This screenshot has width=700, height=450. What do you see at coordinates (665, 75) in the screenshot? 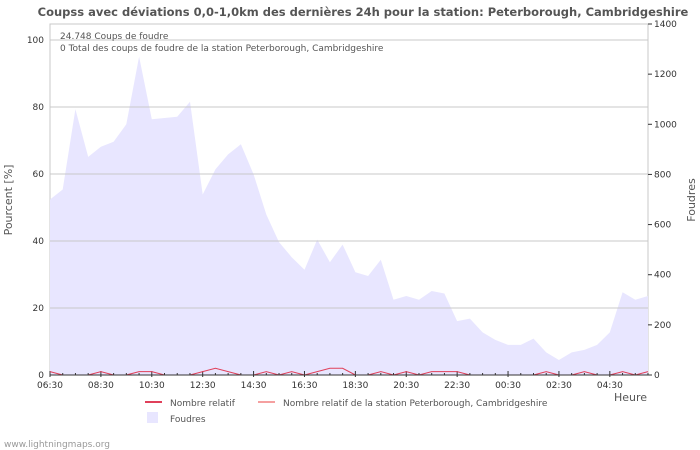
I see `y-tick-right: 1200` at bounding box center [665, 75].